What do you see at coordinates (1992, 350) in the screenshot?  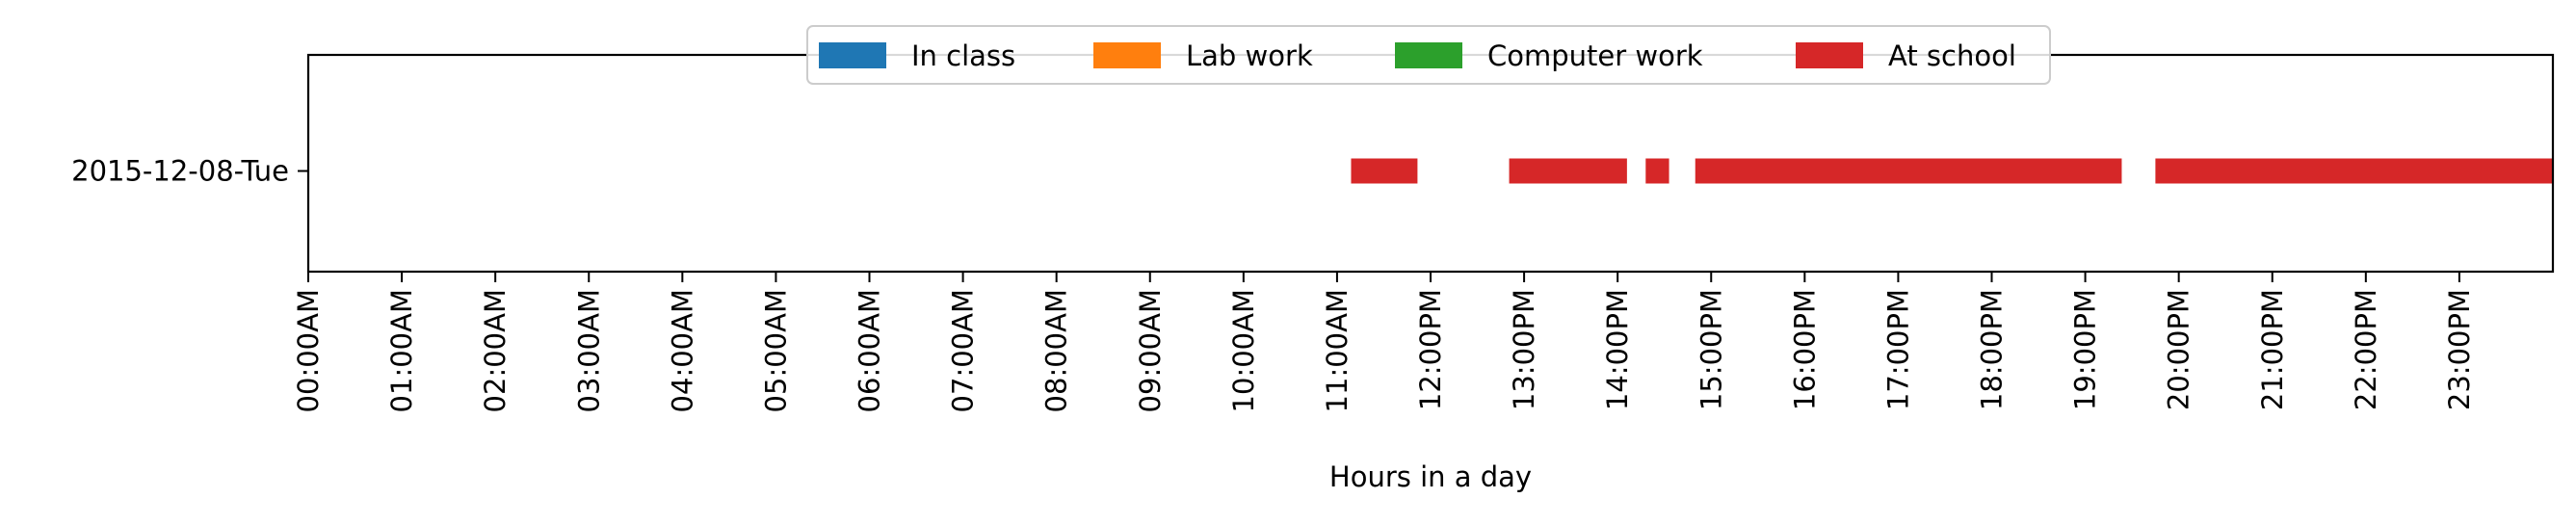 I see `x-tick-label: 18:00PM` at bounding box center [1992, 350].